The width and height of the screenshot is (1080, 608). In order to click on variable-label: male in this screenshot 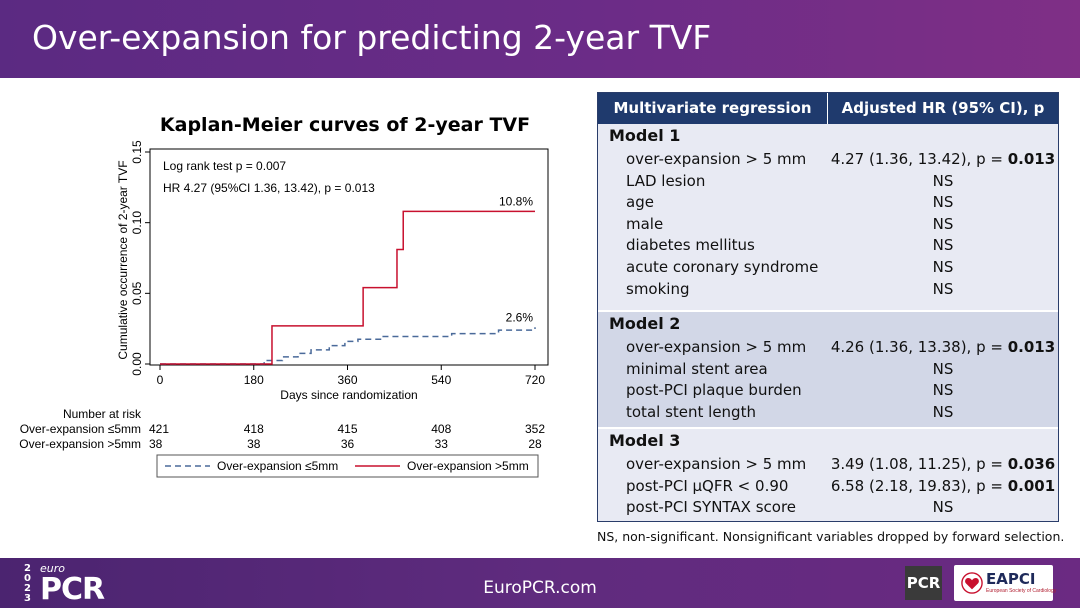, I will do `click(645, 223)`.